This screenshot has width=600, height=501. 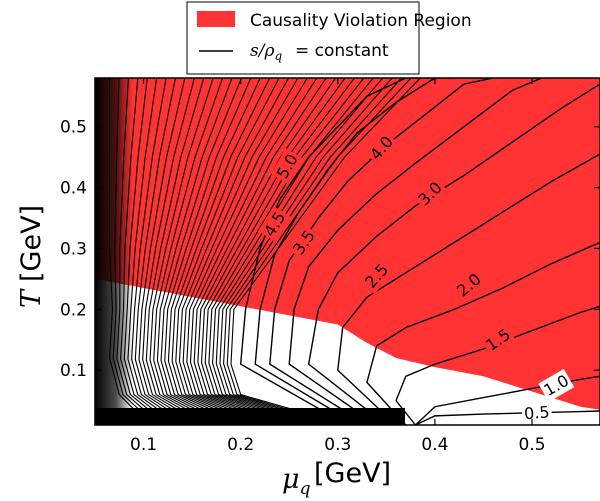 I want to click on contour-label-bg-1.0, so click(x=556, y=385).